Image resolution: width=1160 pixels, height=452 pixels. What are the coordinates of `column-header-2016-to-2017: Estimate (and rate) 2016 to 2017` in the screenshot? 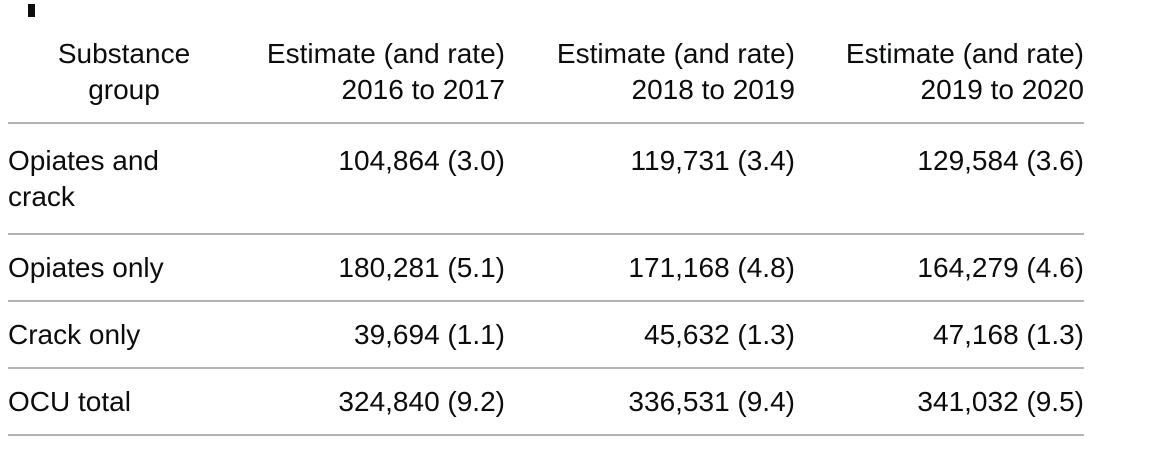 It's located at (373, 72).